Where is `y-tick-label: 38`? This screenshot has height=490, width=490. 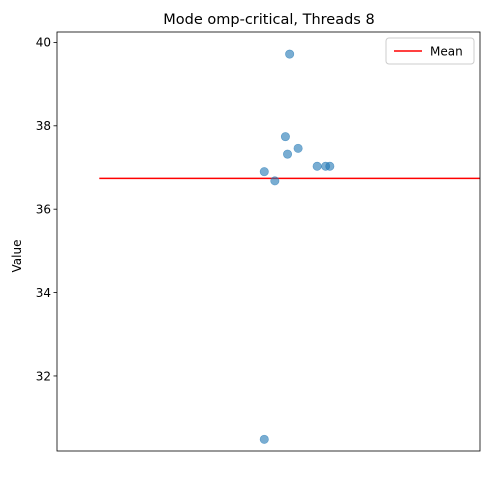
y-tick-label: 38 is located at coordinates (43, 126).